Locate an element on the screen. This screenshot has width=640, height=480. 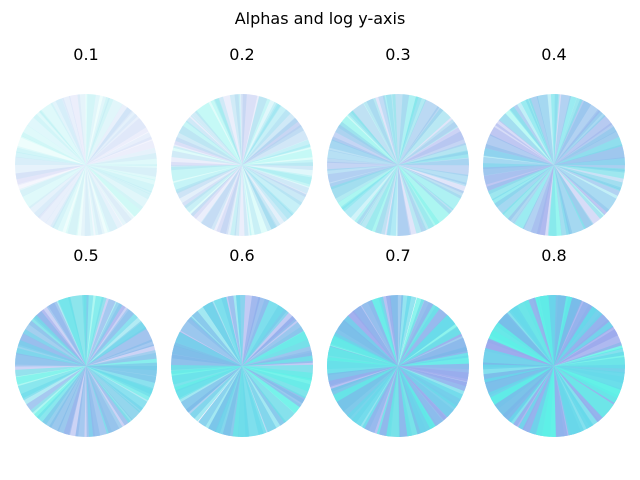
panel-title: 0.4 is located at coordinates (553, 54).